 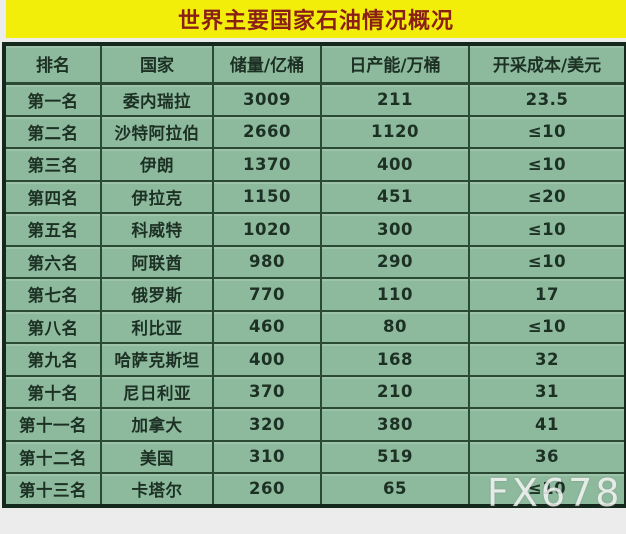 What do you see at coordinates (52, 326) in the screenshot?
I see `rank-cell: 第八名` at bounding box center [52, 326].